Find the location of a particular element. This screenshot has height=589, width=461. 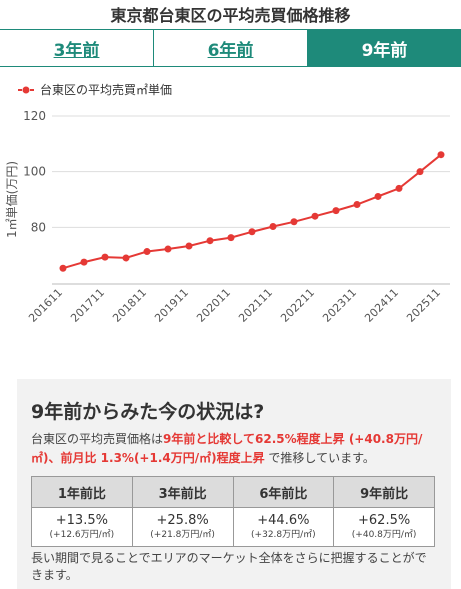

tab-9-years: 9年前 is located at coordinates (384, 48).